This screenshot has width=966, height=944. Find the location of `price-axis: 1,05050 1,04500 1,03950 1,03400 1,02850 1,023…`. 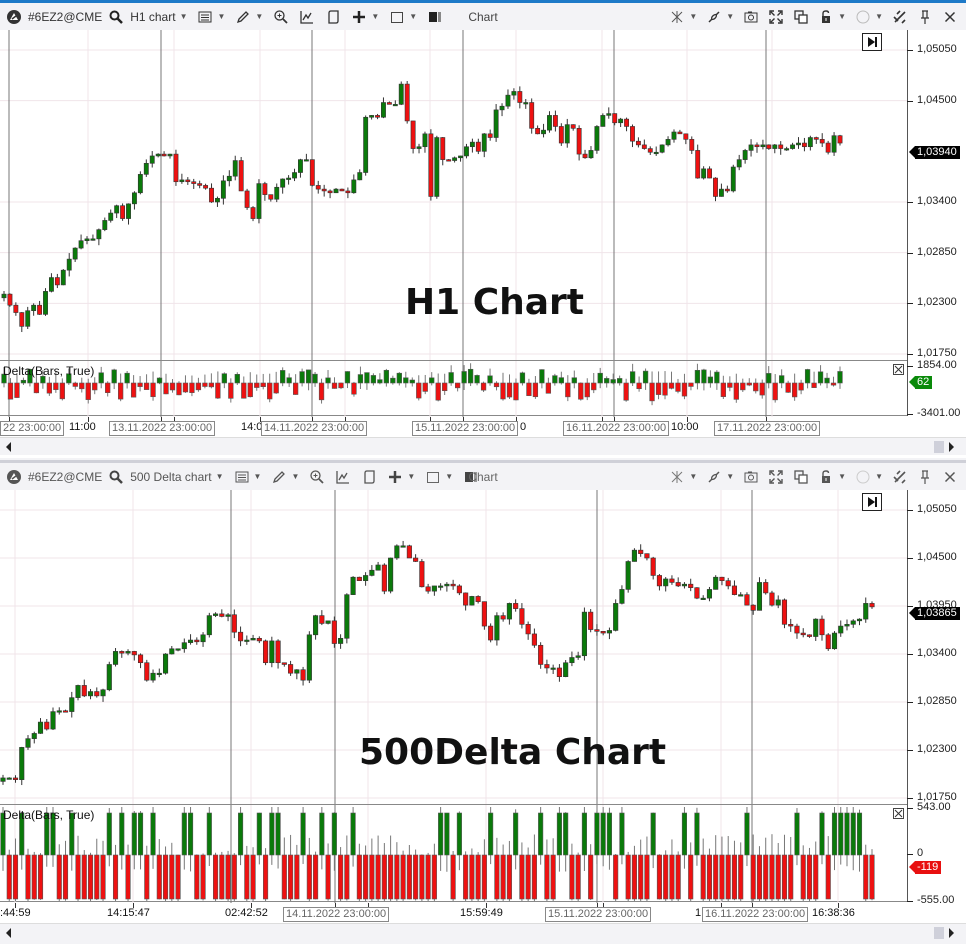

price-axis: 1,05050 1,04500 1,03950 1,03400 1,02850 1,023… is located at coordinates (936, 647).